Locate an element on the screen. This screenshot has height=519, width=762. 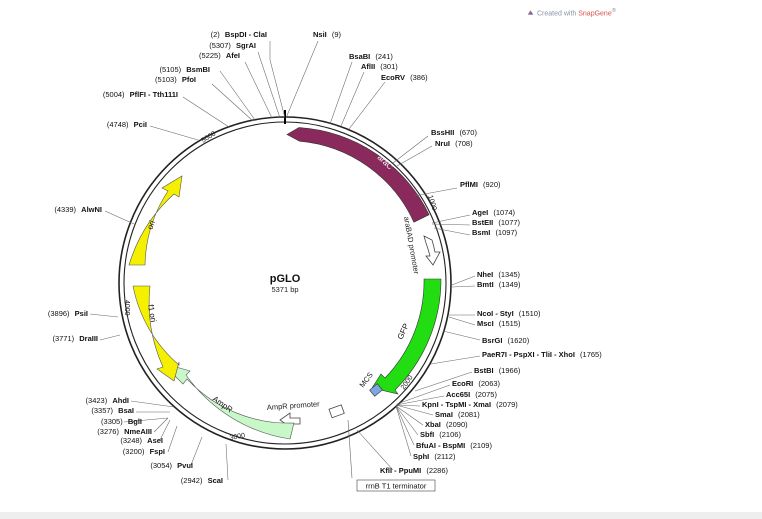
site-pos: (3248) is located at coordinates (131, 440).